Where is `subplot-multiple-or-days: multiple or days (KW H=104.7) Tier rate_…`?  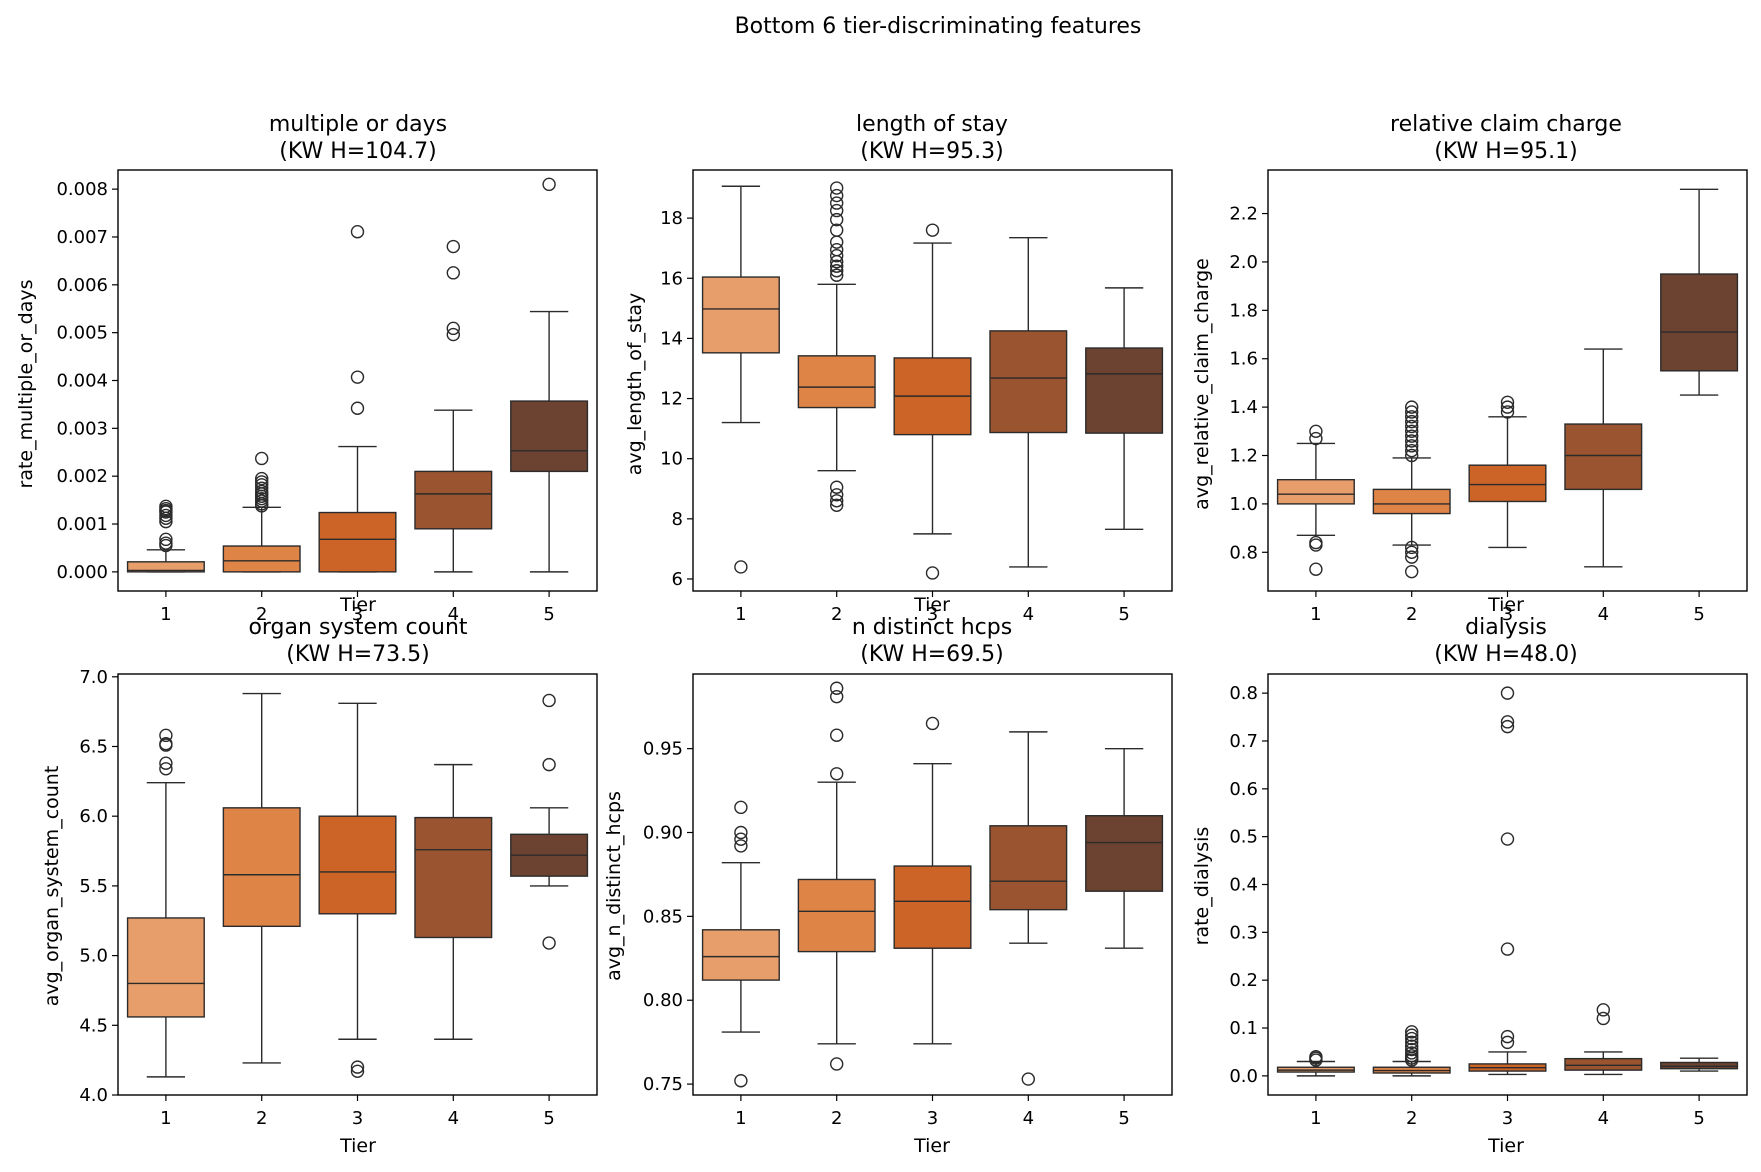
subplot-multiple-or-days: multiple or days (KW H=104.7) Tier rate_… is located at coordinates (231, 364).